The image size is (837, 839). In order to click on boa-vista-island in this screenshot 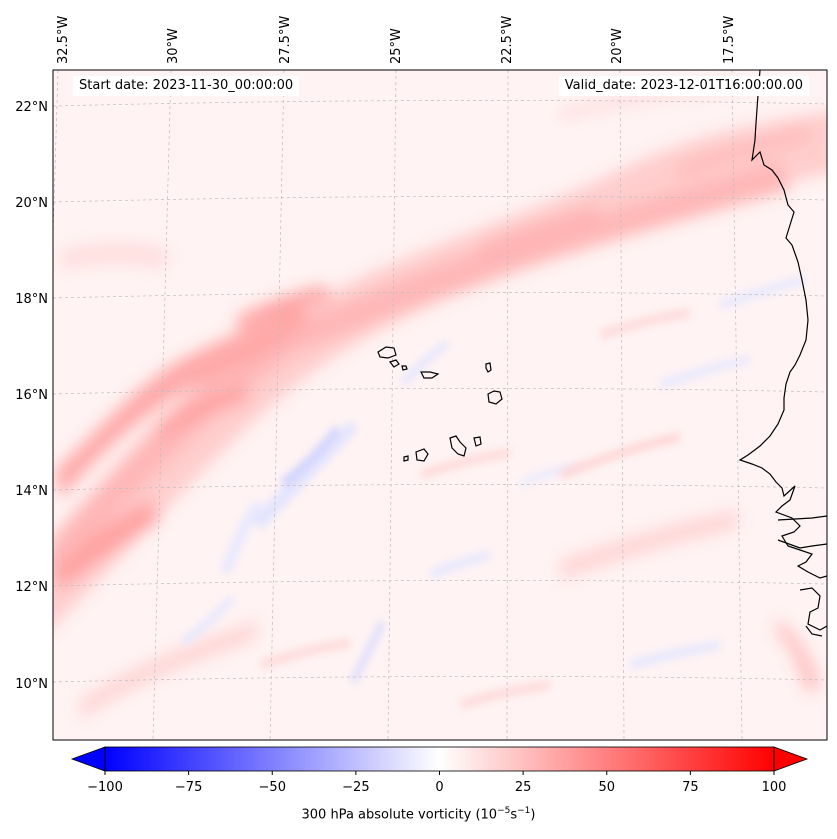, I will do `click(495, 397)`.